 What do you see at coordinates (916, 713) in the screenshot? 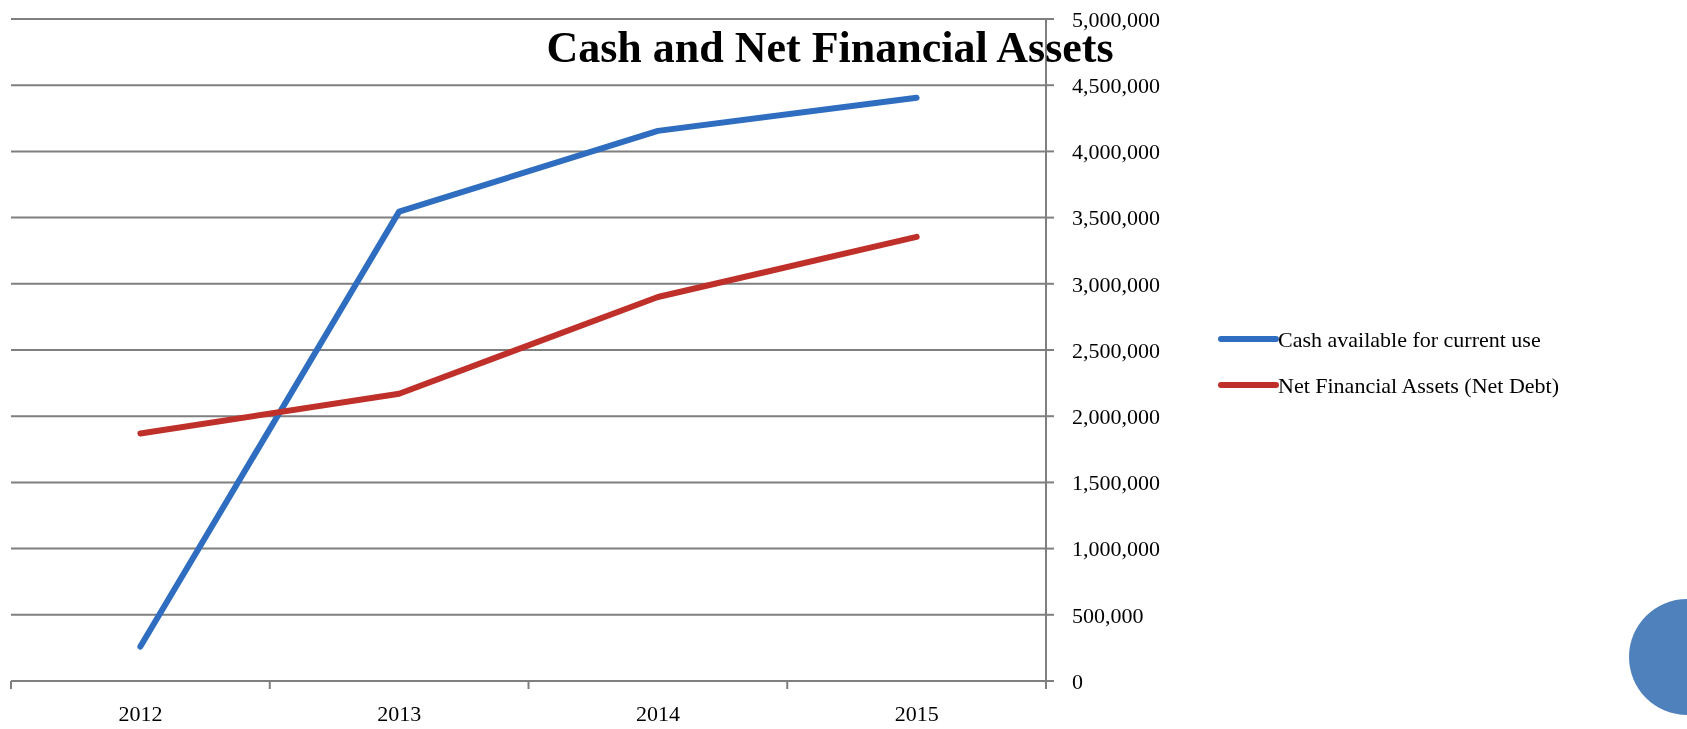
I see `x-tick-label: 2015` at bounding box center [916, 713].